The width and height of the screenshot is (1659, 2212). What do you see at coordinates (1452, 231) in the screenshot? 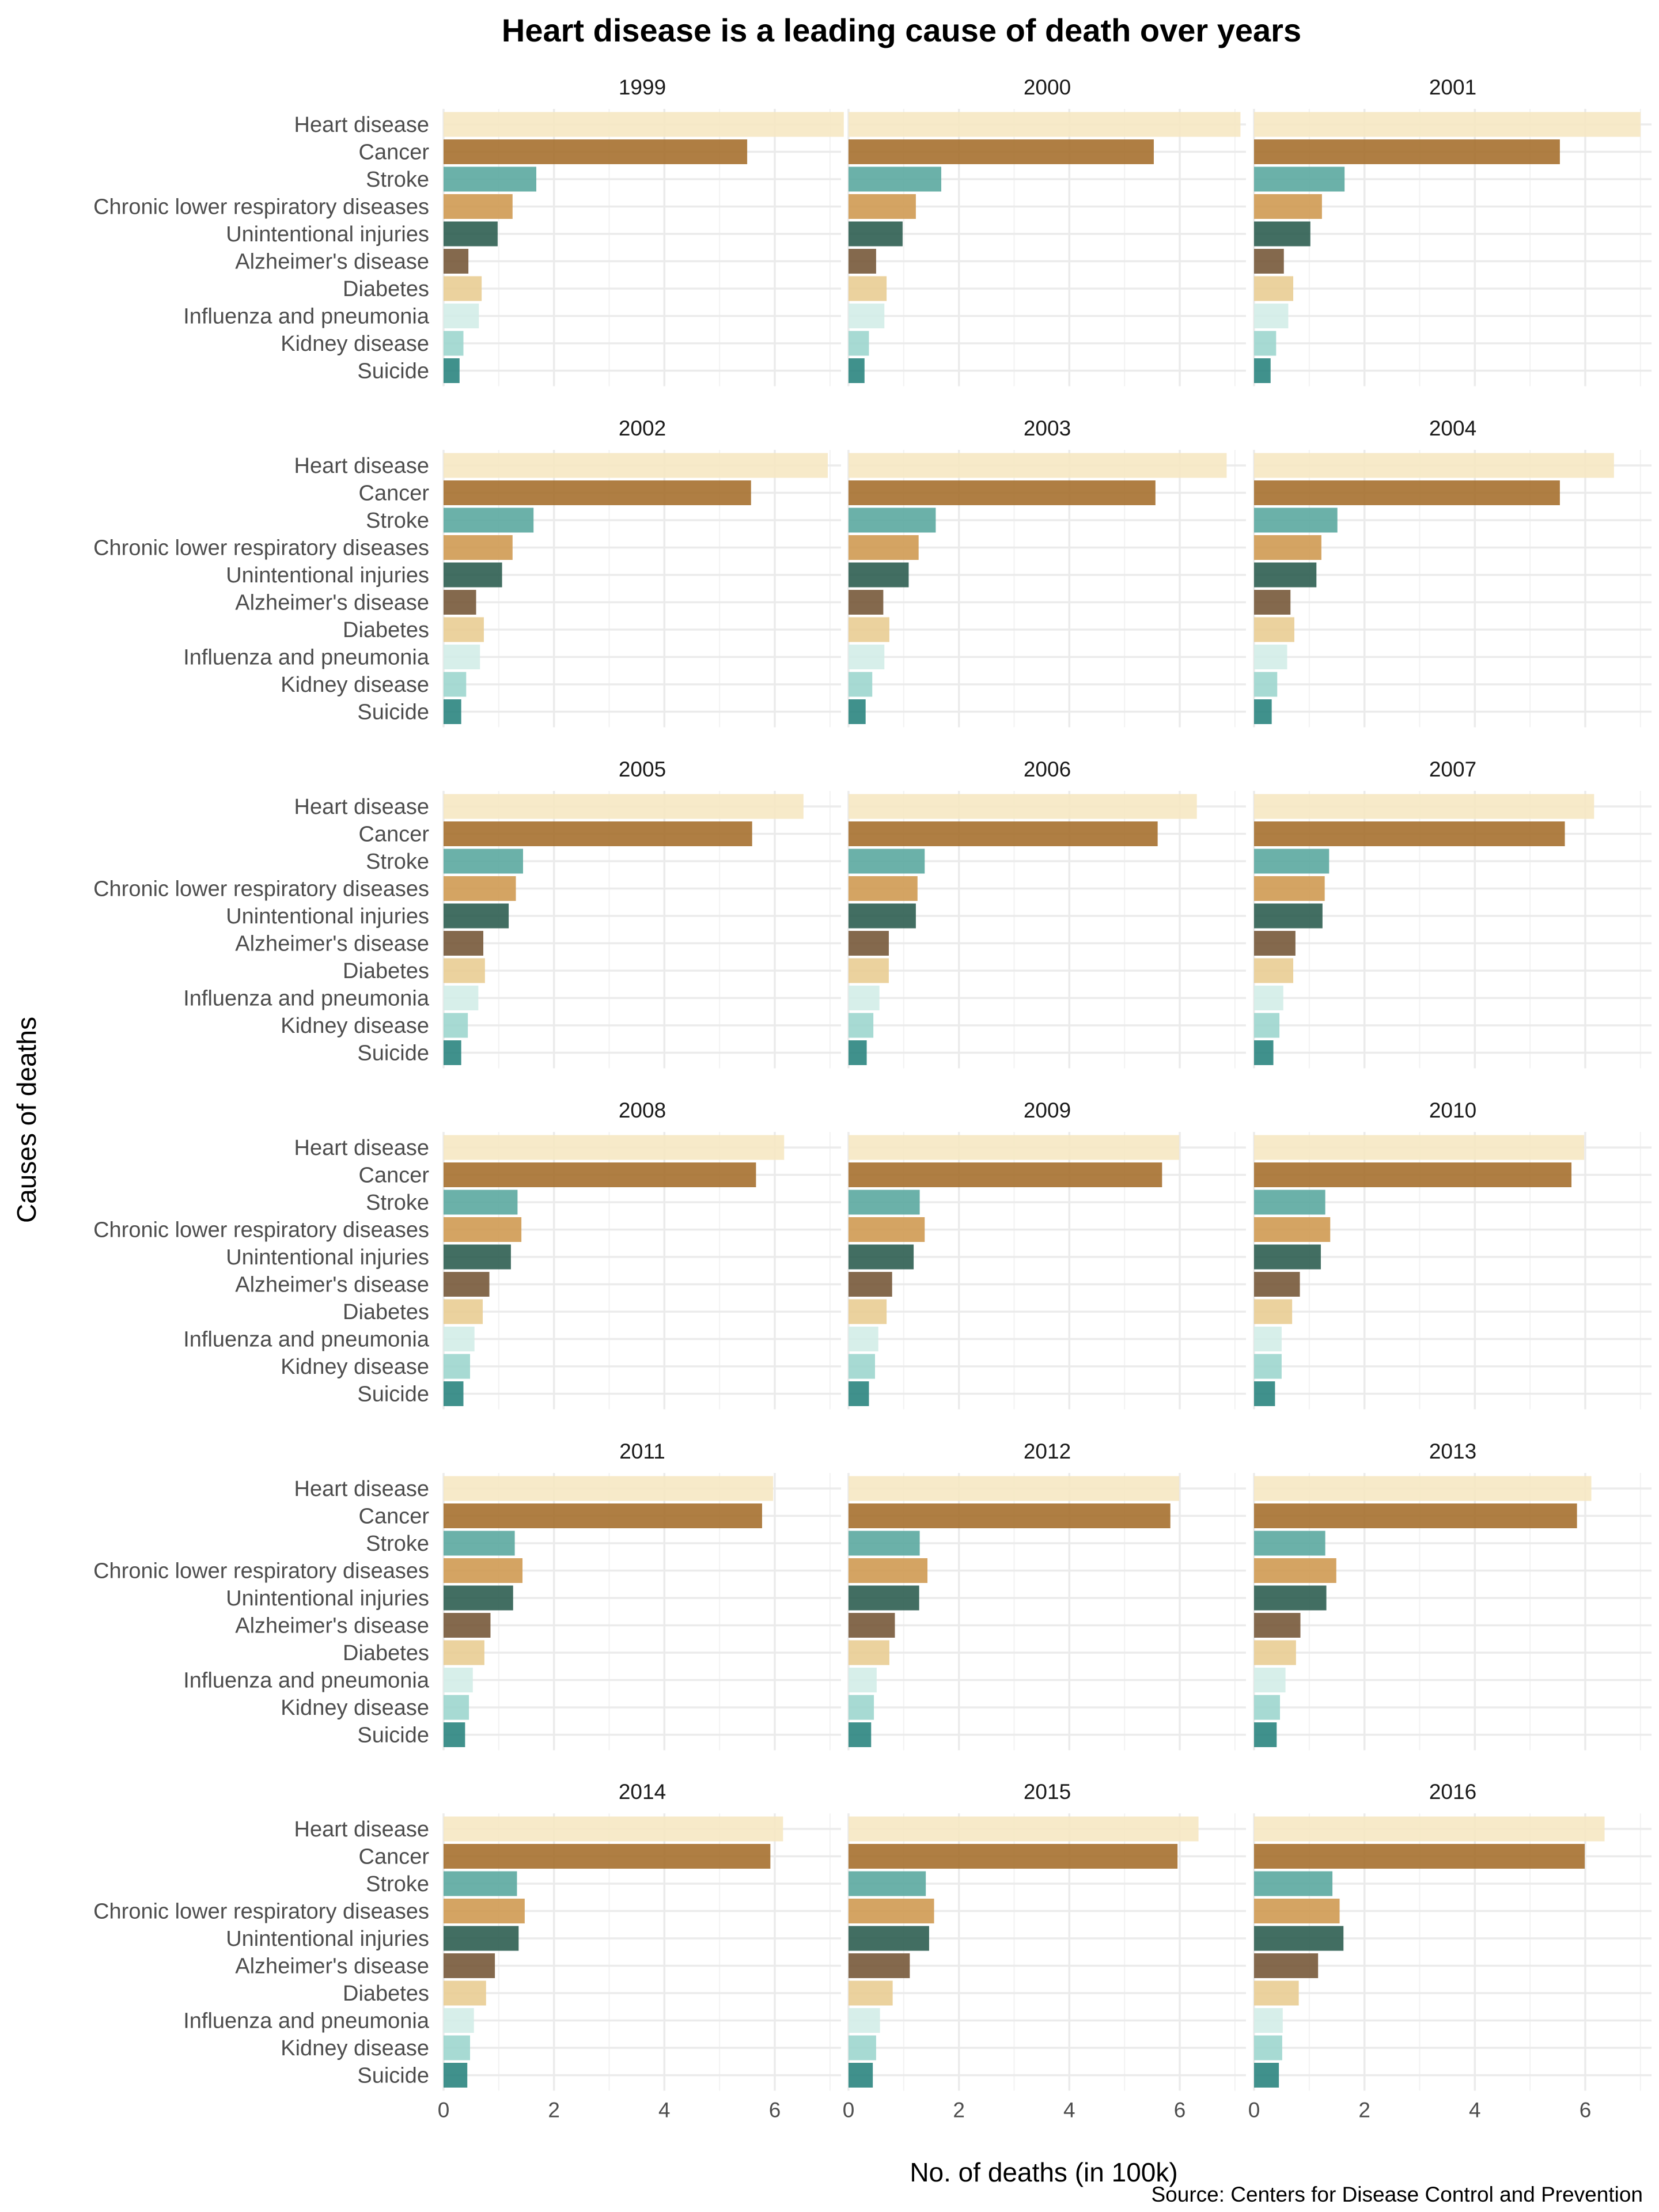
I see `facet-panel-2001: 2001` at bounding box center [1452, 231].